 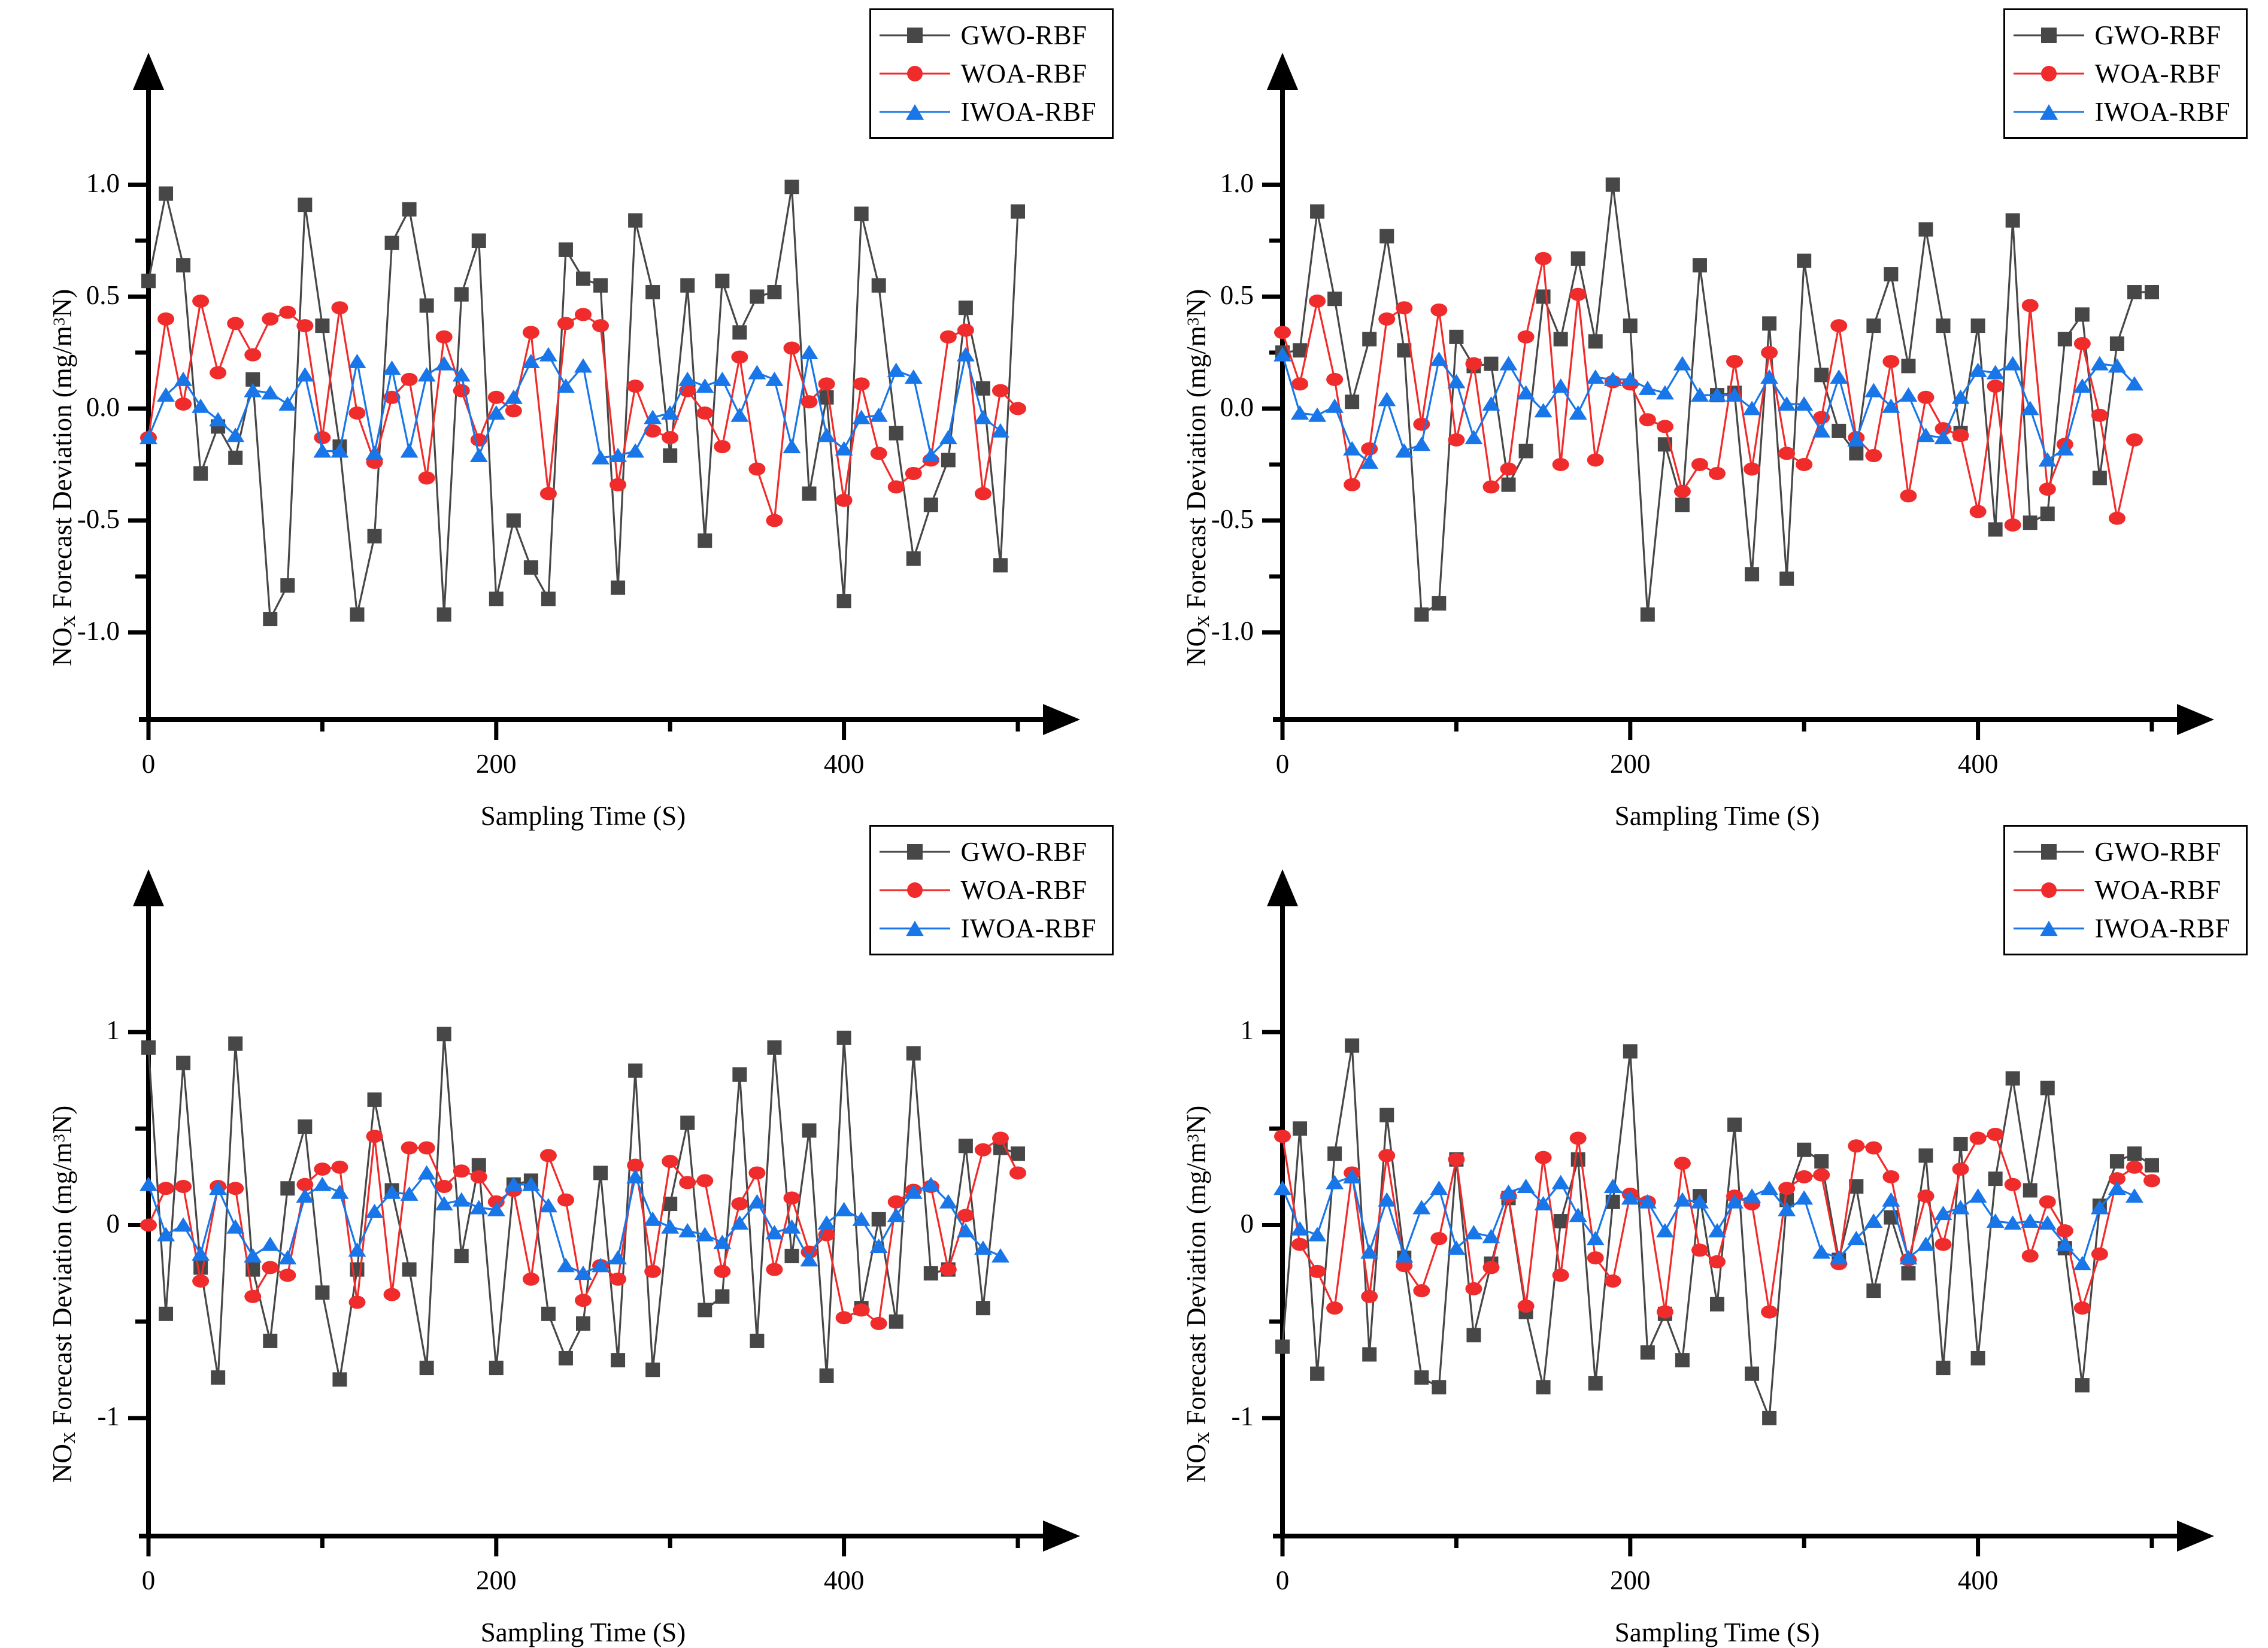 I want to click on legend-bottom-left: GWO-RBF WOA-RBF IWOA-RBF, so click(x=992, y=890).